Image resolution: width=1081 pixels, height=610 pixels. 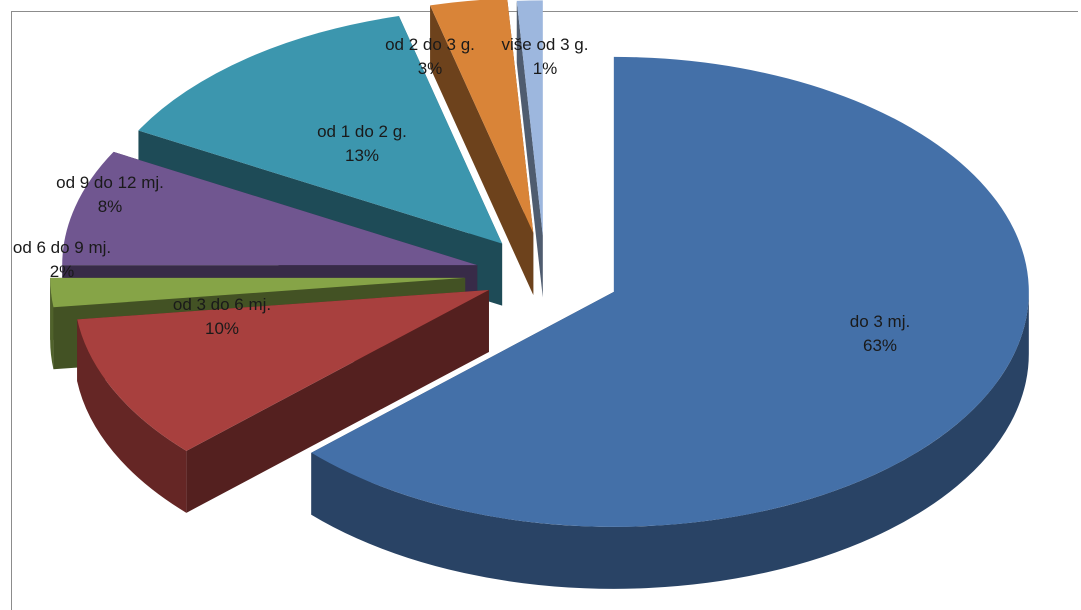 I want to click on slice-0-value-label: 63%, so click(x=880, y=345).